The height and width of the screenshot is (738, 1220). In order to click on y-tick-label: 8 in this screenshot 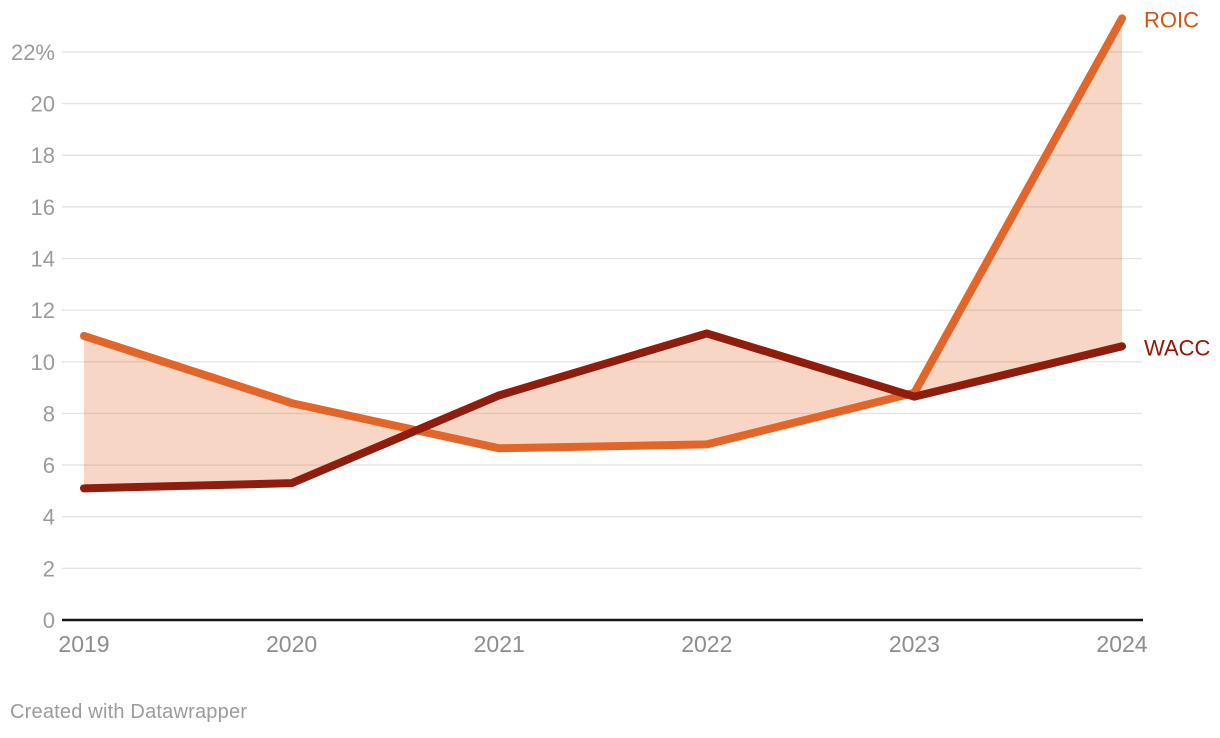, I will do `click(49, 413)`.